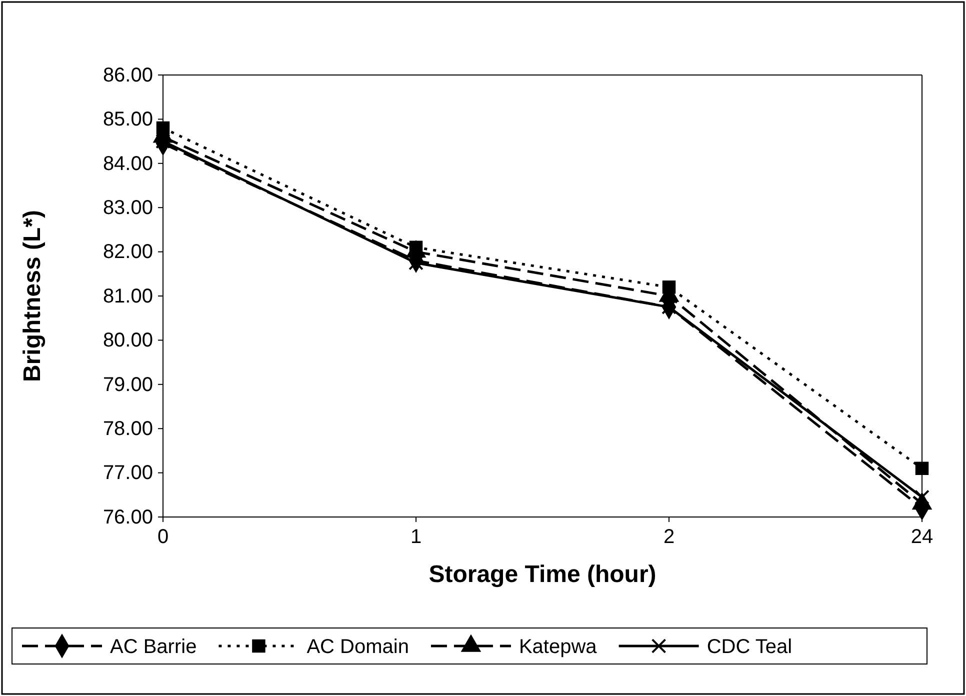 The image size is (966, 696). I want to click on y-tick-label: 76.00, so click(127, 517).